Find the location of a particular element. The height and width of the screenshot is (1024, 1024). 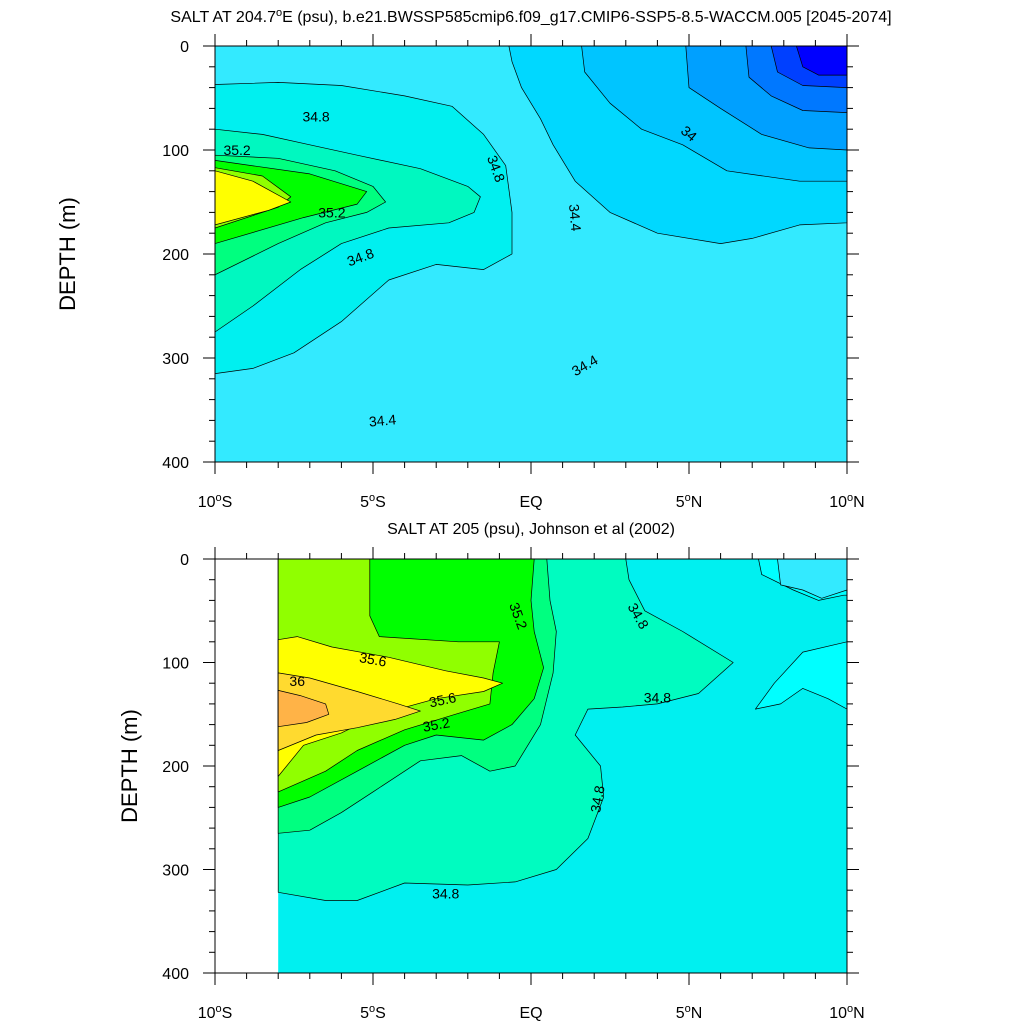

contour-label: 36 is located at coordinates (297, 681).